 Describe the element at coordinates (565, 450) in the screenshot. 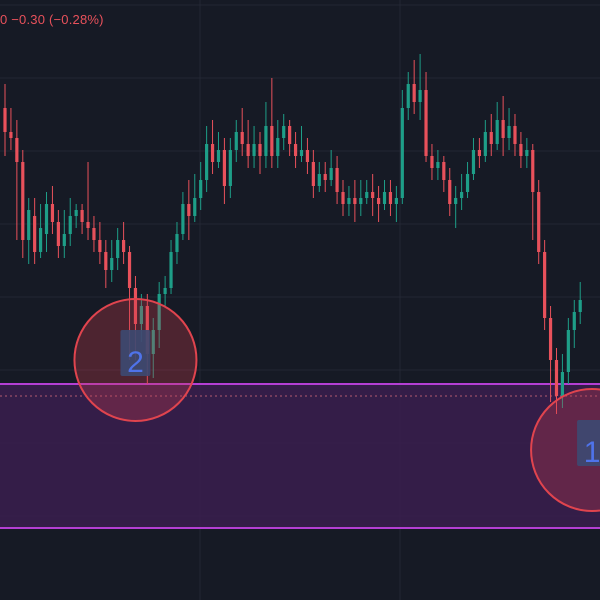

I see `marker-1: 1` at that location.